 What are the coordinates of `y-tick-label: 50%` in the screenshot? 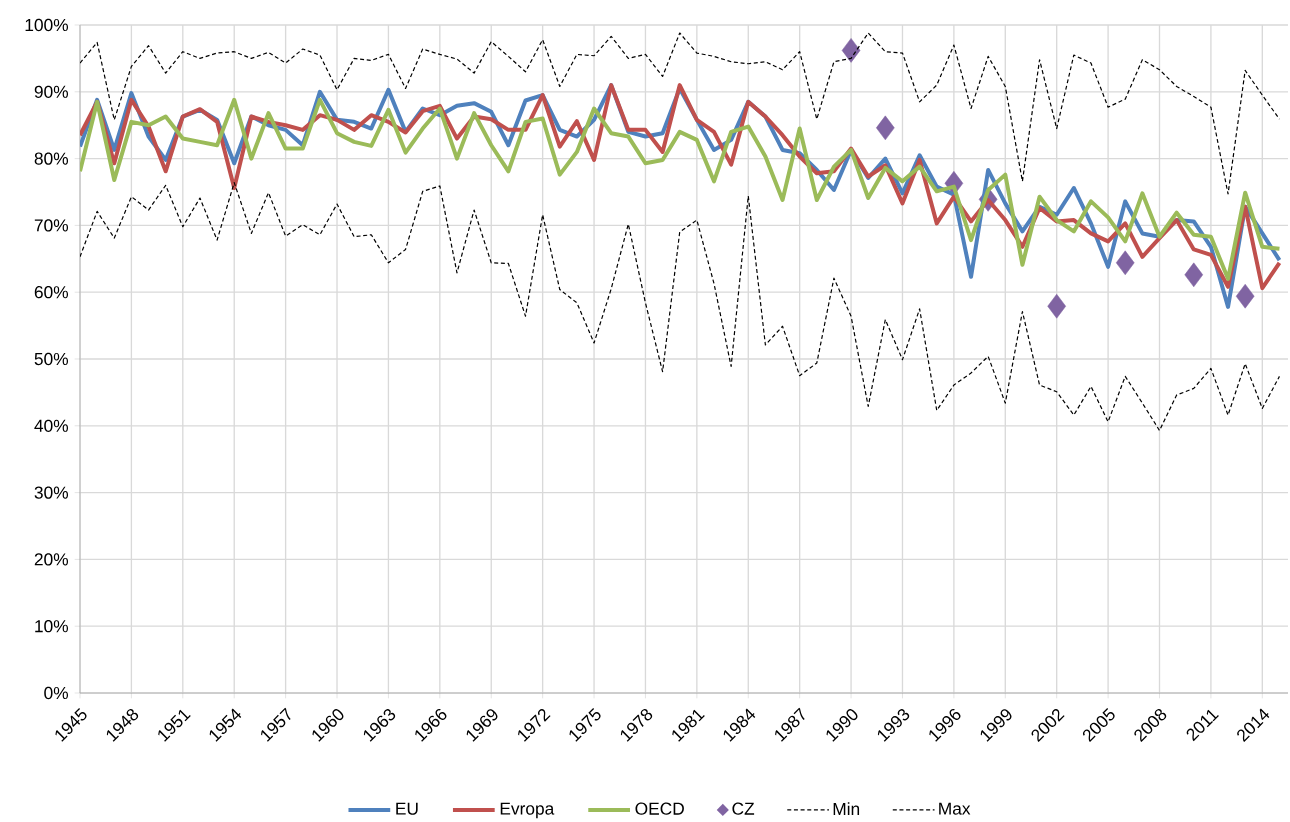 It's located at (51, 359).